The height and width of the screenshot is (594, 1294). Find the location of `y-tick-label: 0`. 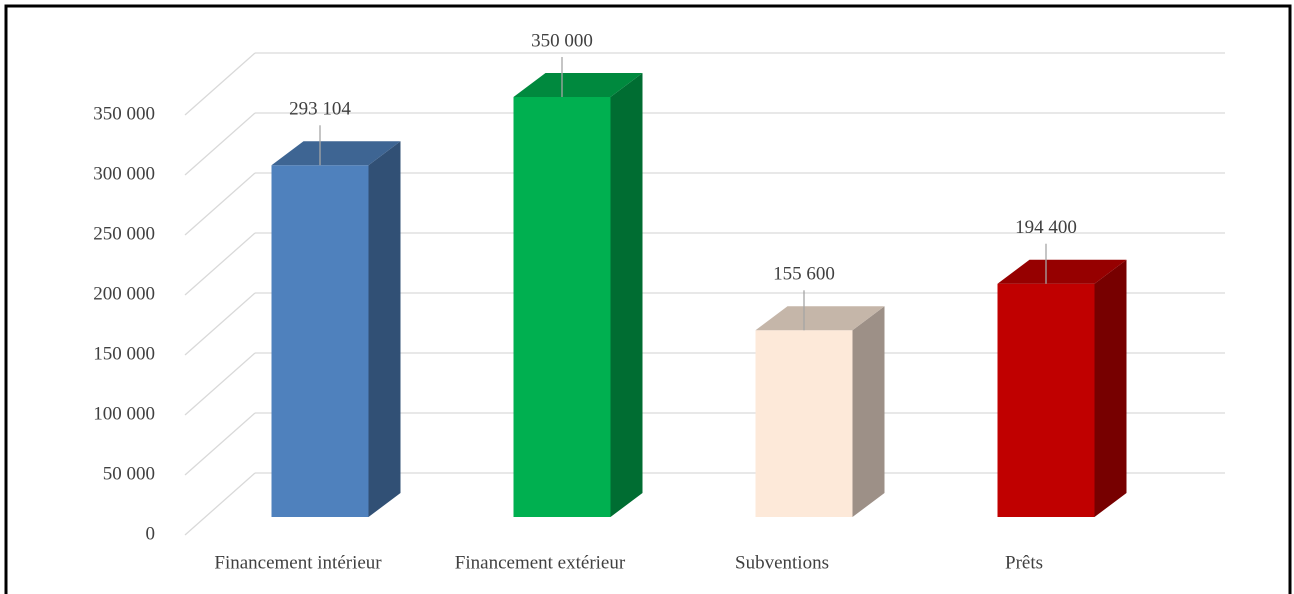

y-tick-label: 0 is located at coordinates (151, 533).